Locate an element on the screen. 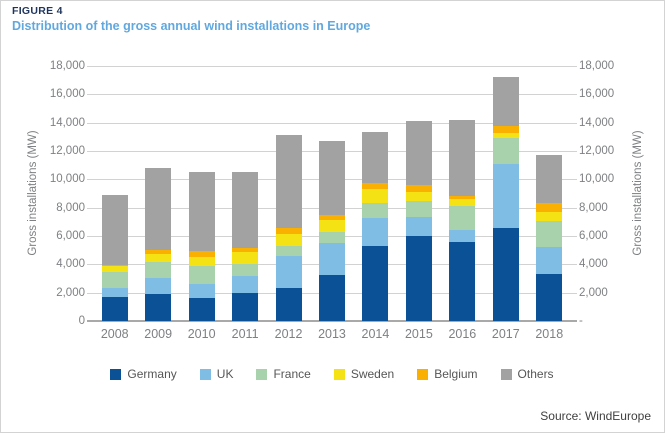 The width and height of the screenshot is (665, 433). x-label-2016: 2016 is located at coordinates (462, 334).